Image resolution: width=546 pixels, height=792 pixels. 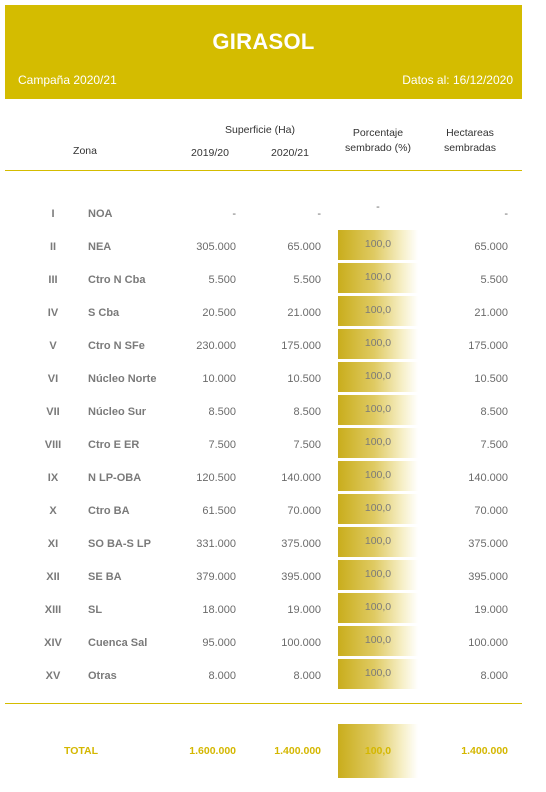 What do you see at coordinates (53, 445) in the screenshot?
I see `zone-number: VIII` at bounding box center [53, 445].